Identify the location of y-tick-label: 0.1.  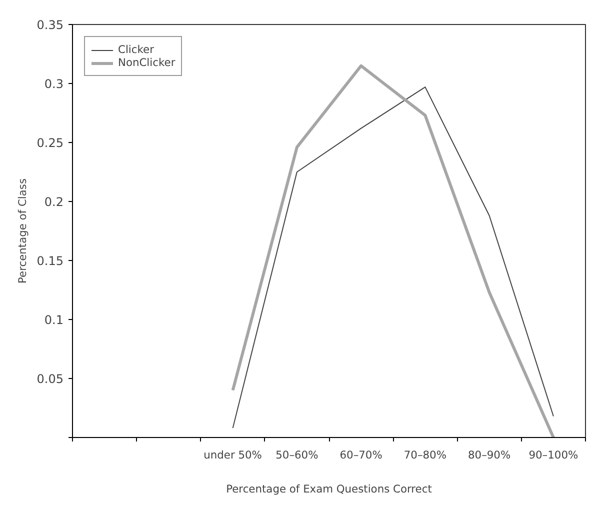
(54, 320).